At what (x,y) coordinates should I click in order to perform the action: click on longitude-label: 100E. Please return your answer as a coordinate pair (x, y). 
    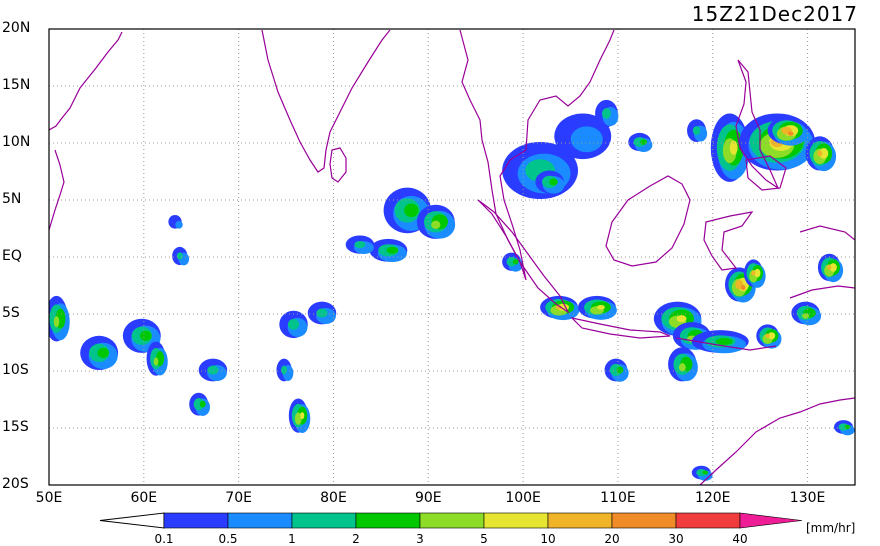
    Looking at the image, I should click on (523, 498).